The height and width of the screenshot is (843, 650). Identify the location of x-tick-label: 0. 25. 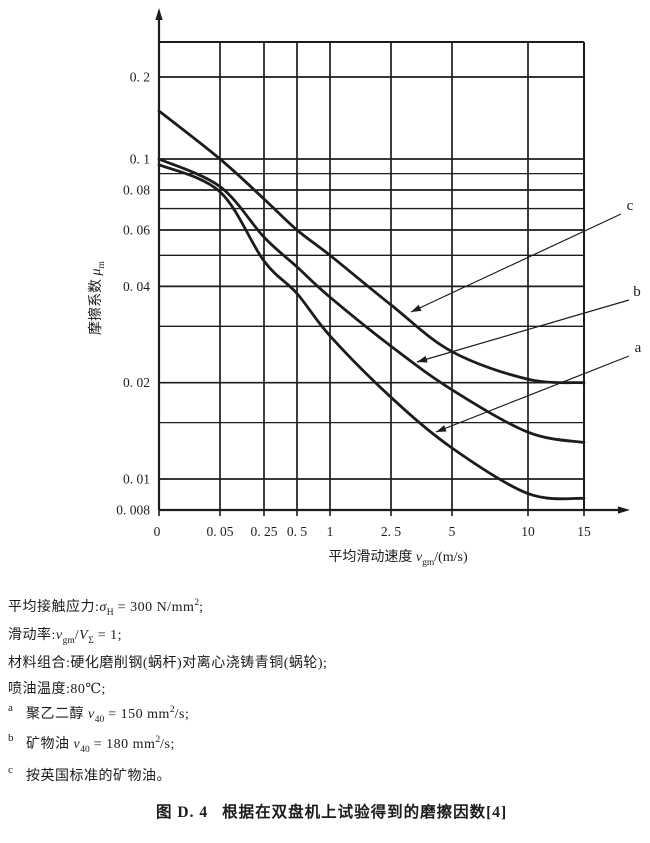
(264, 531).